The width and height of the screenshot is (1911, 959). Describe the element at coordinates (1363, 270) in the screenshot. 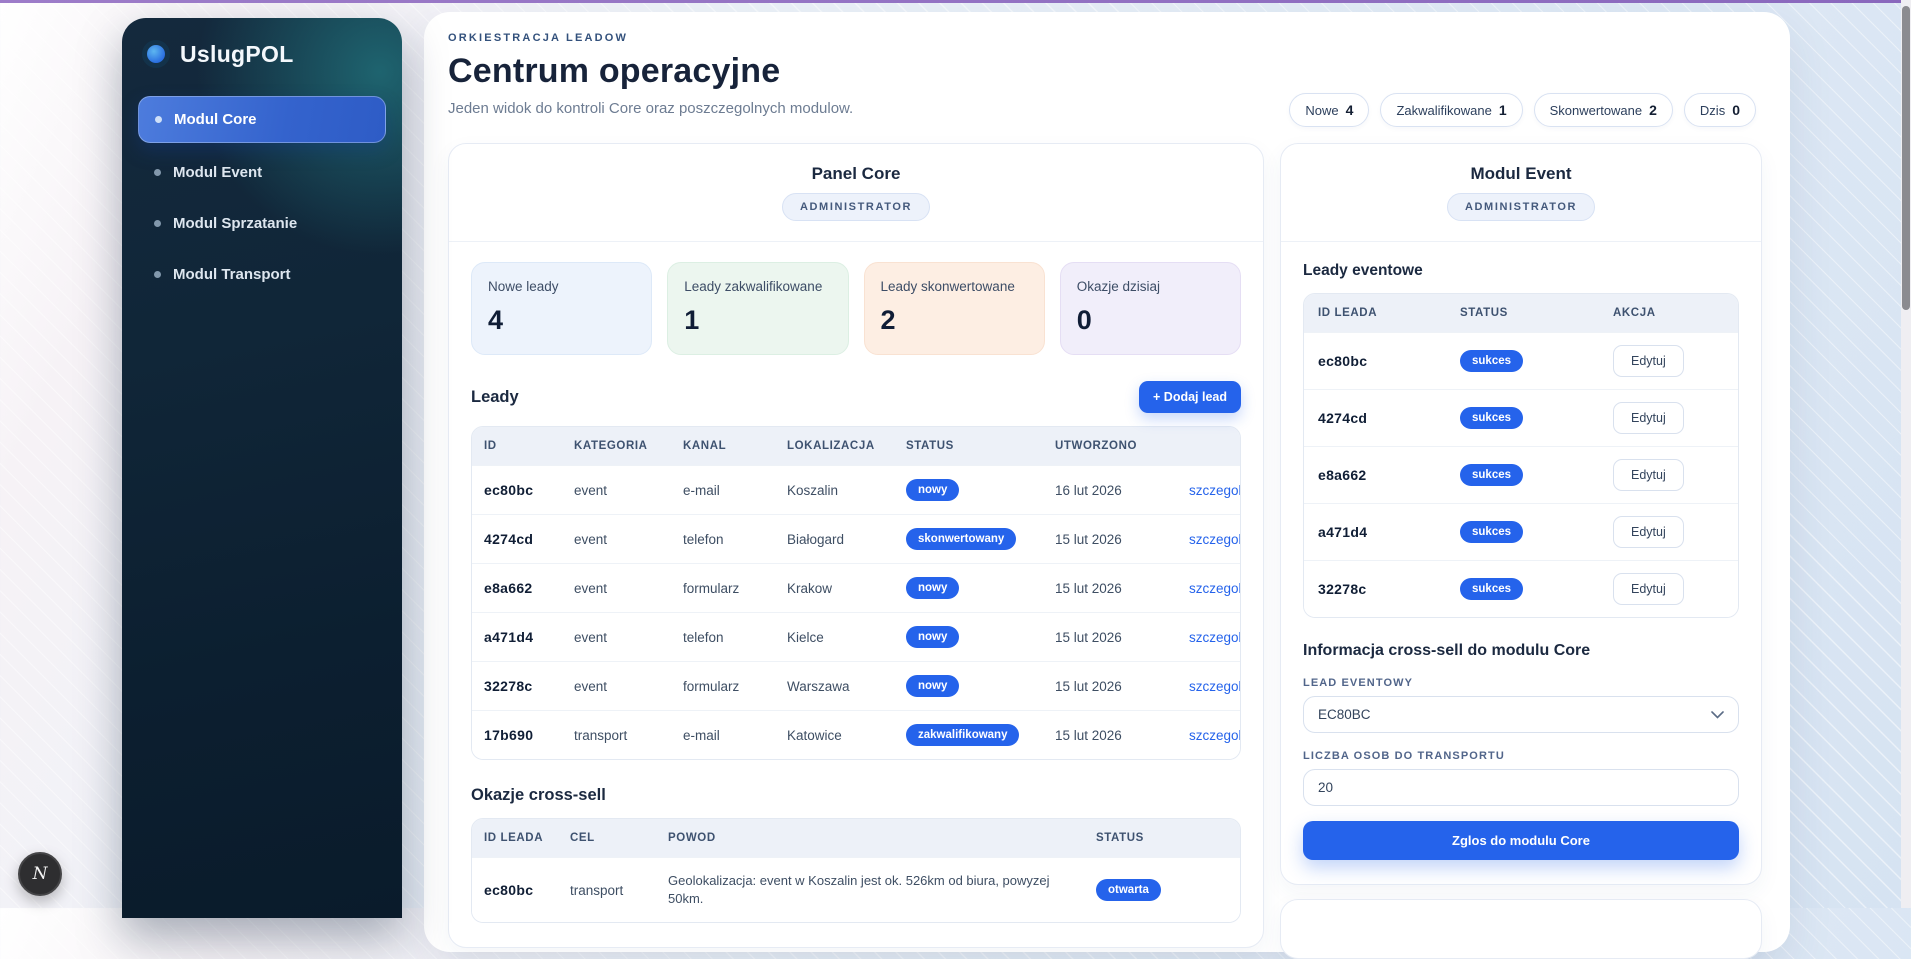

I see `event-leads-heading: Leady eventowe` at that location.